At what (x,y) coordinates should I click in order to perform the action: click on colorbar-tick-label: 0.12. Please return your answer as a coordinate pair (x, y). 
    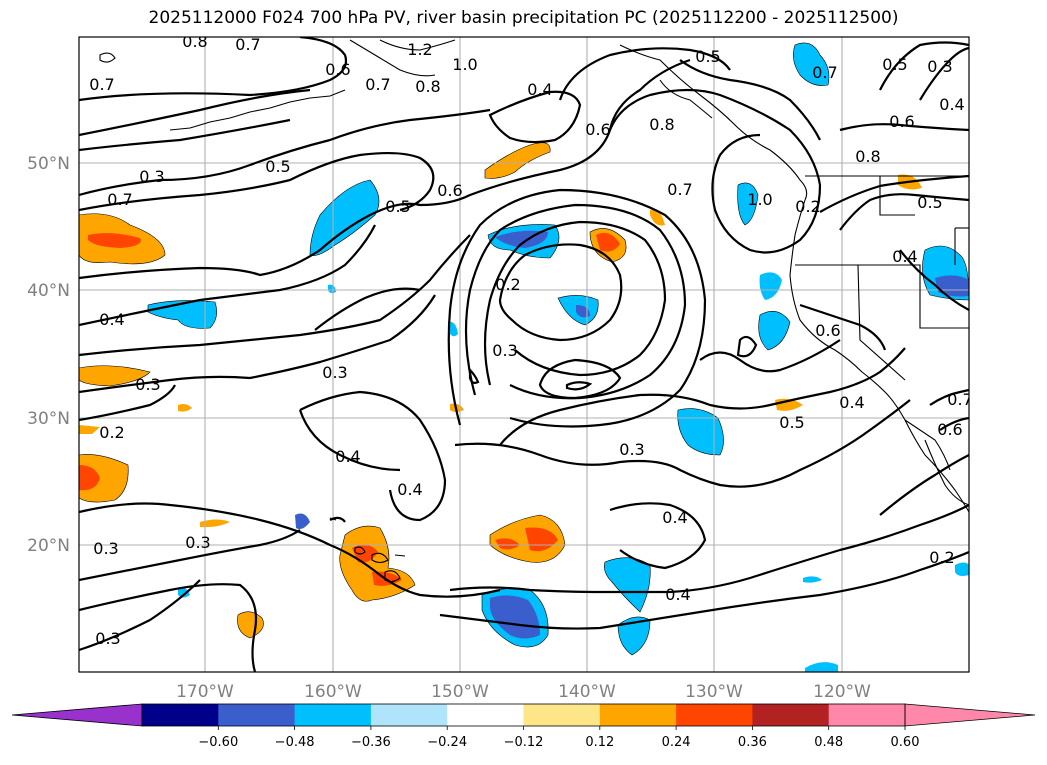
    Looking at the image, I should click on (599, 742).